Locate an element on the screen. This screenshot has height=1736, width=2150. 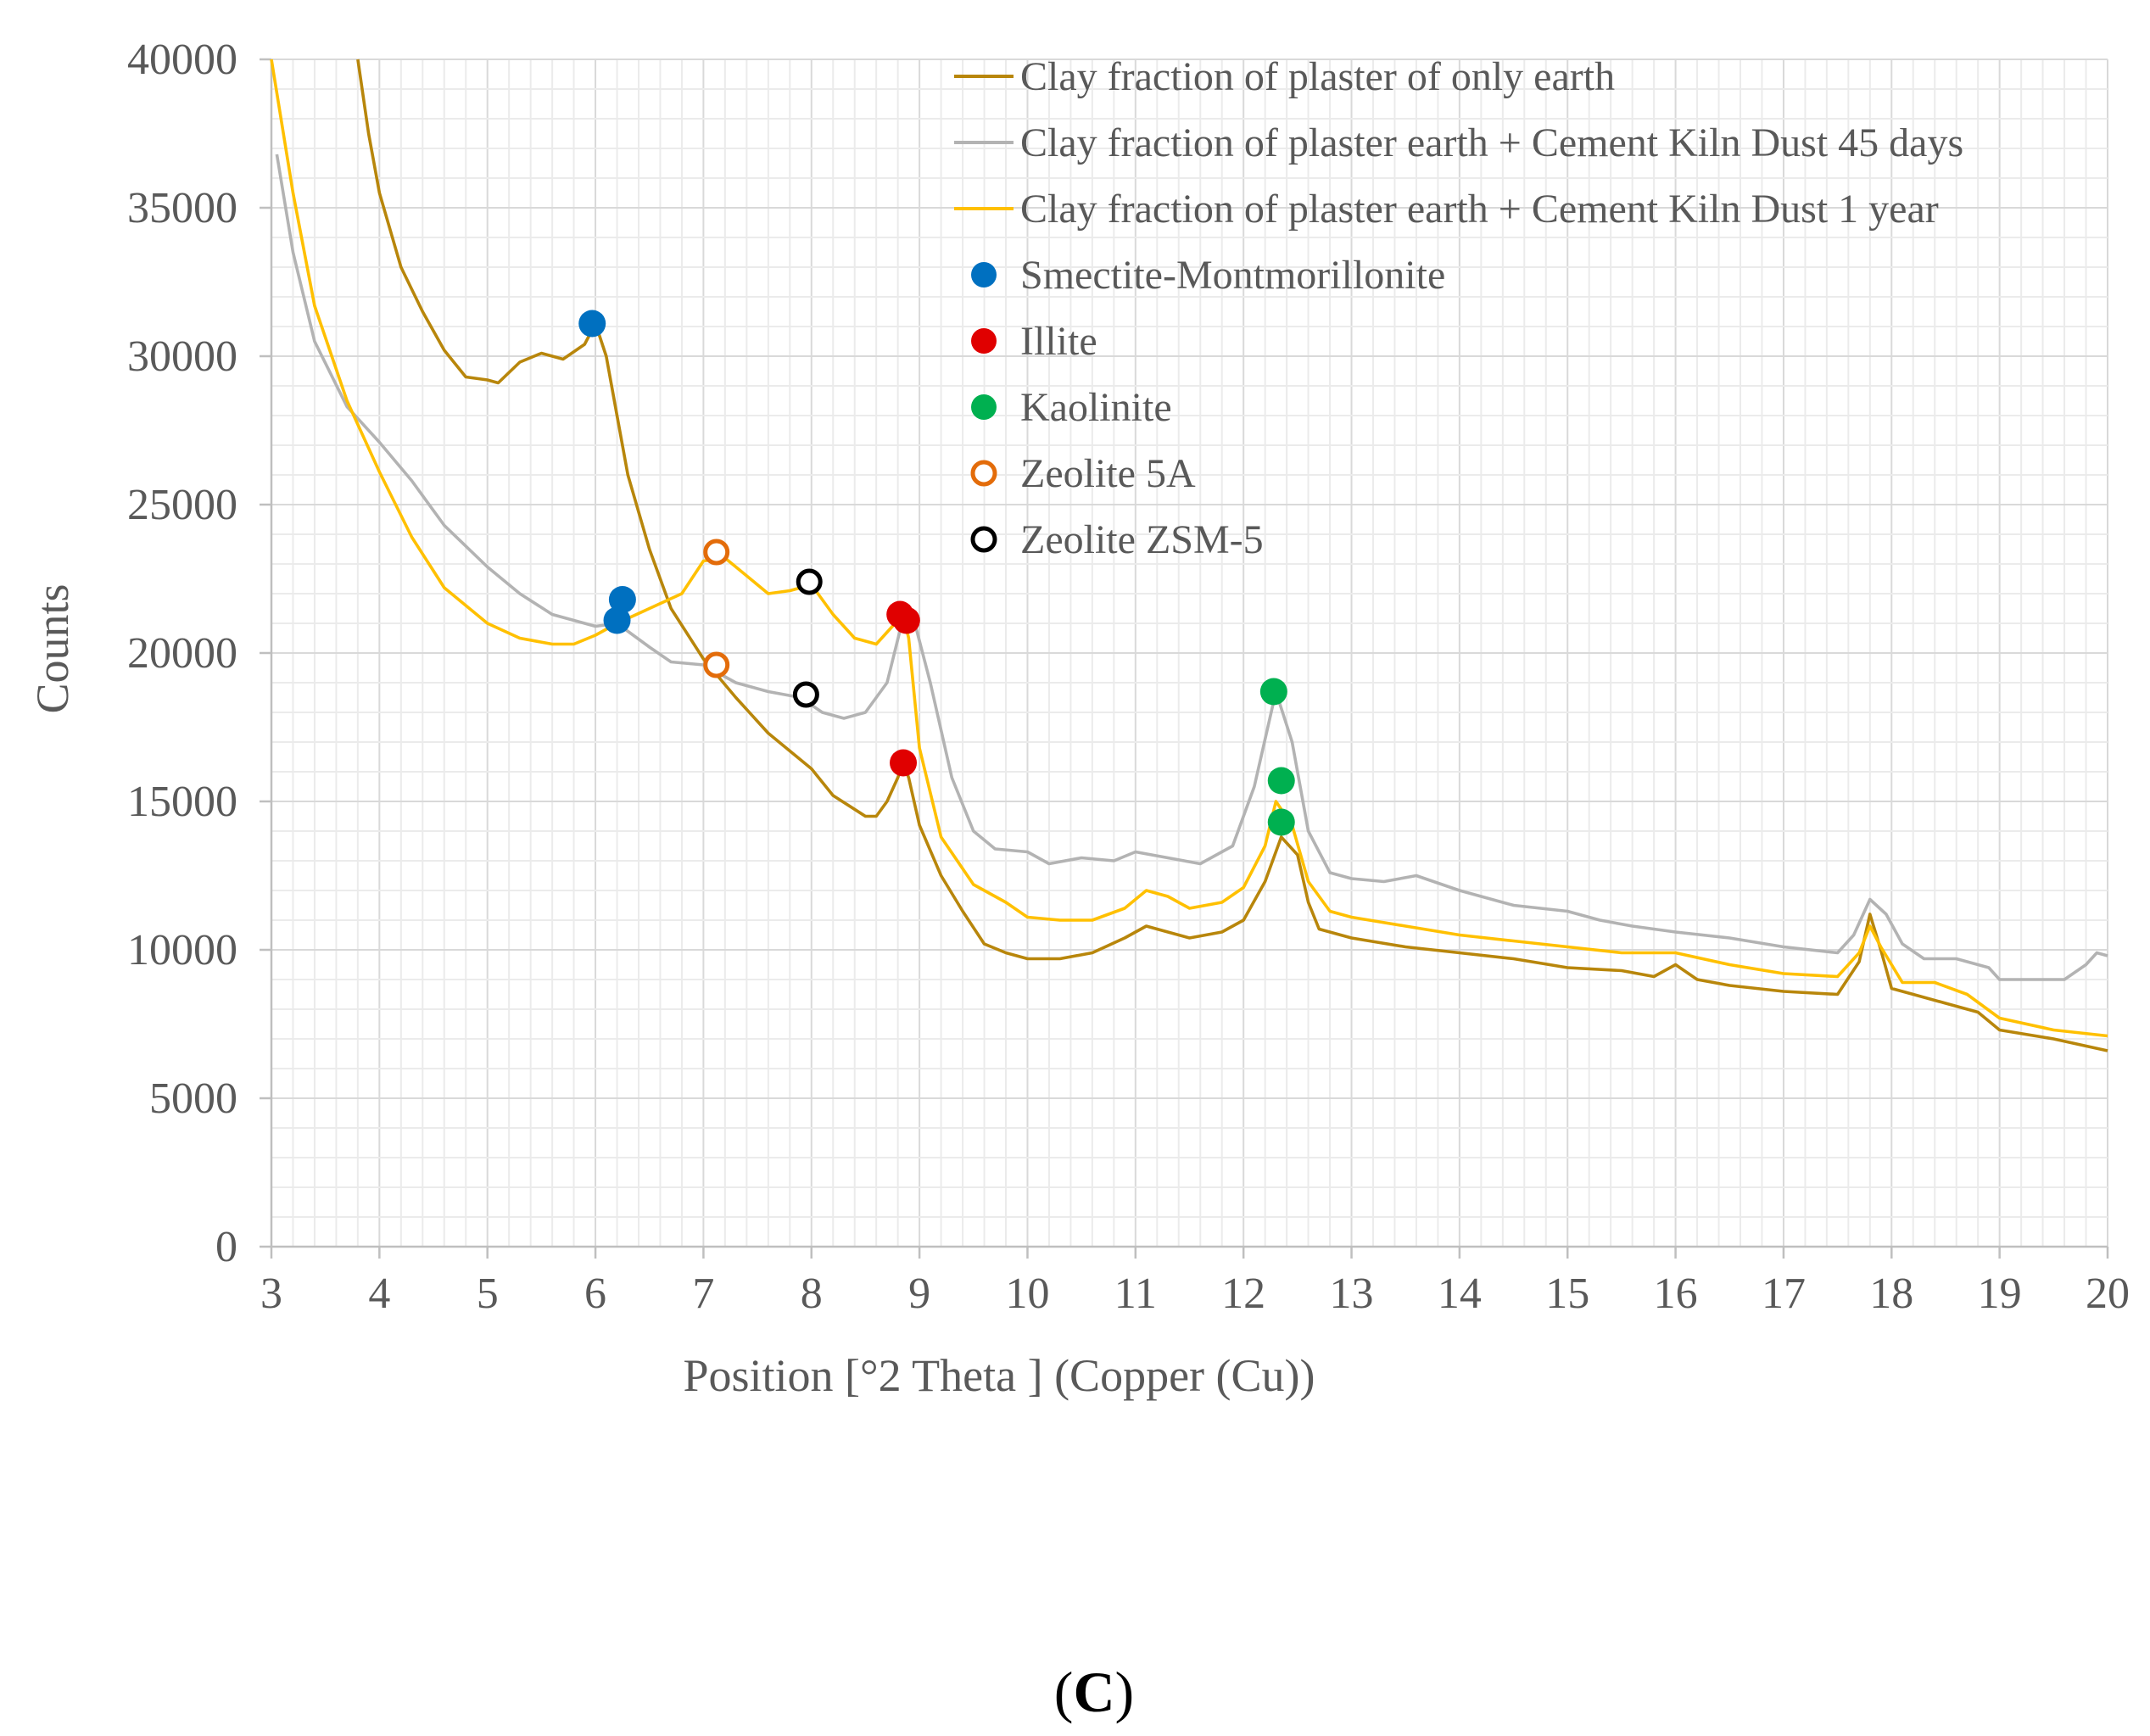
x-tick-label: 16 is located at coordinates (1676, 1294).